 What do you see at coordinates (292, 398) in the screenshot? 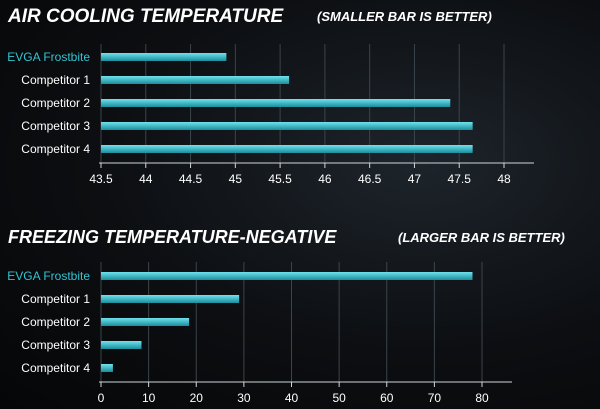
I see `chart2-tick-label: 40` at bounding box center [292, 398].